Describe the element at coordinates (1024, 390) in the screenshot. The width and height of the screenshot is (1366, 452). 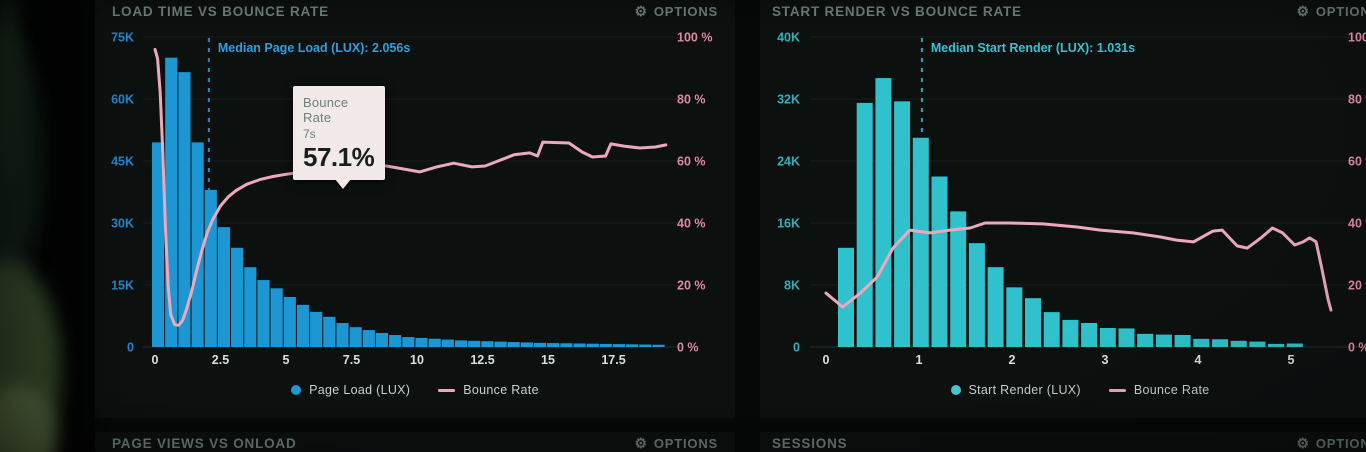
I see `legend-label: Start Render (LUX)` at that location.